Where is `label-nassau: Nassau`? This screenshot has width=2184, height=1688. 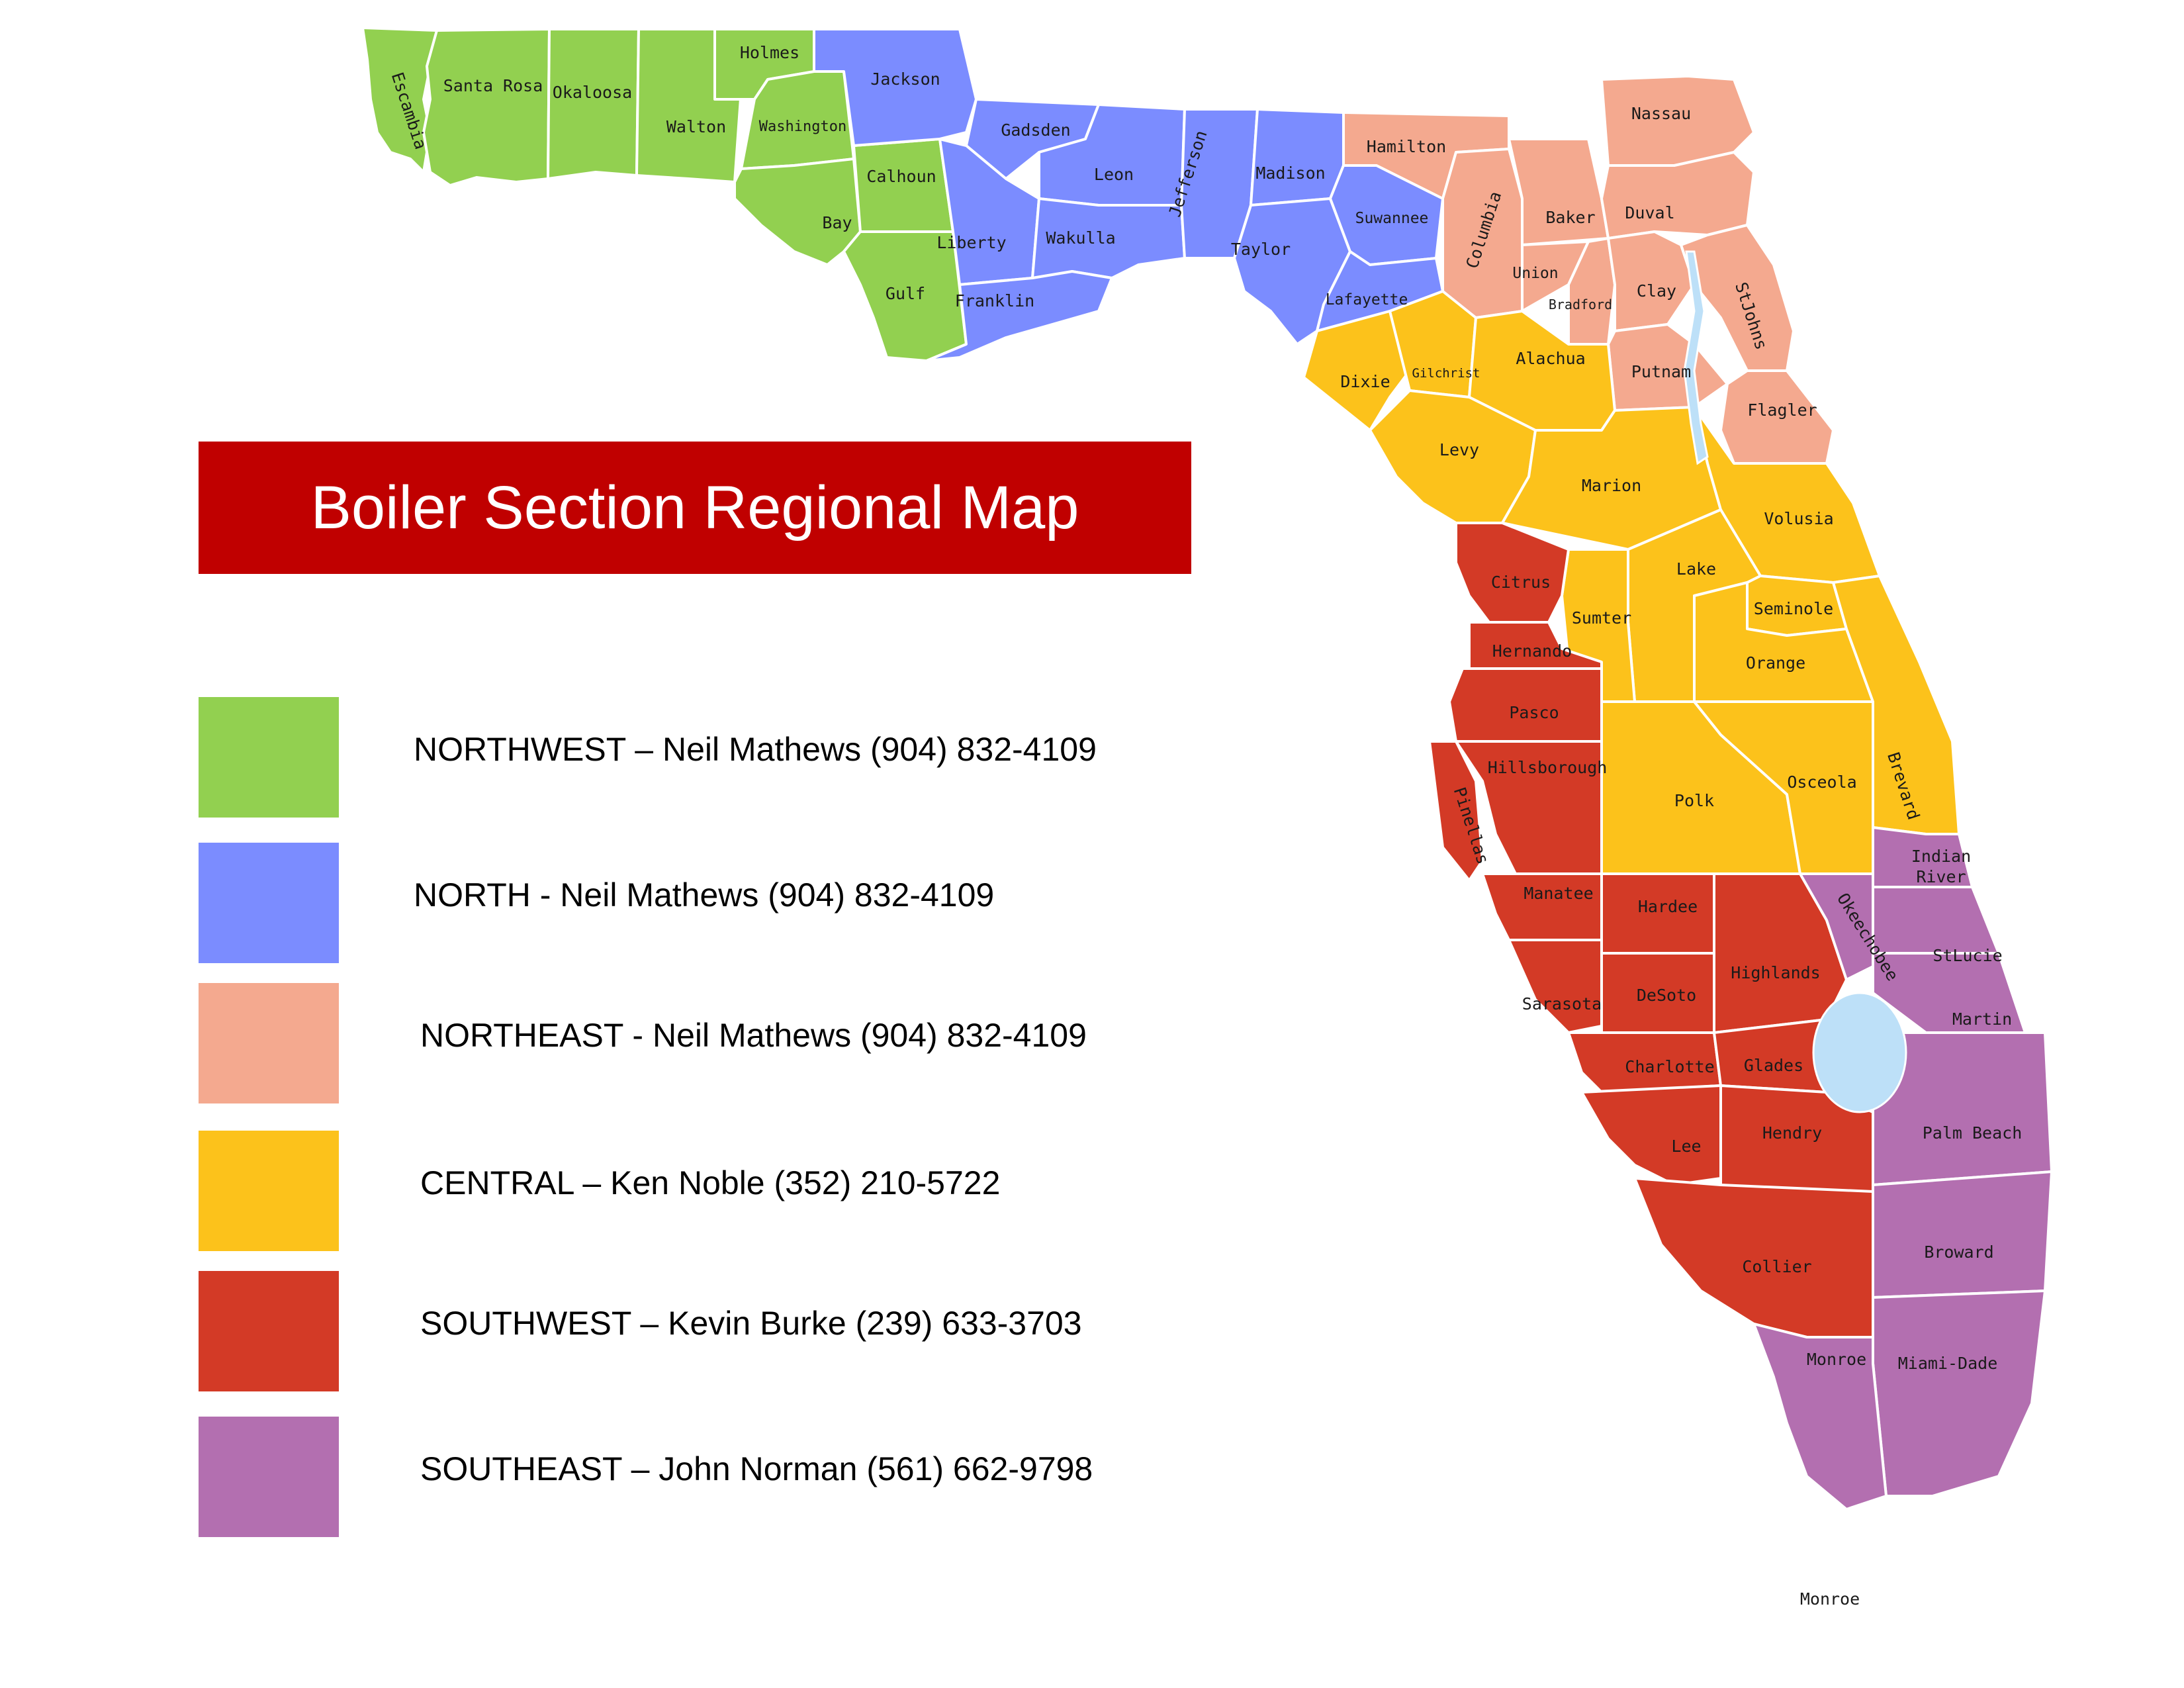
label-nassau: Nassau is located at coordinates (1661, 113).